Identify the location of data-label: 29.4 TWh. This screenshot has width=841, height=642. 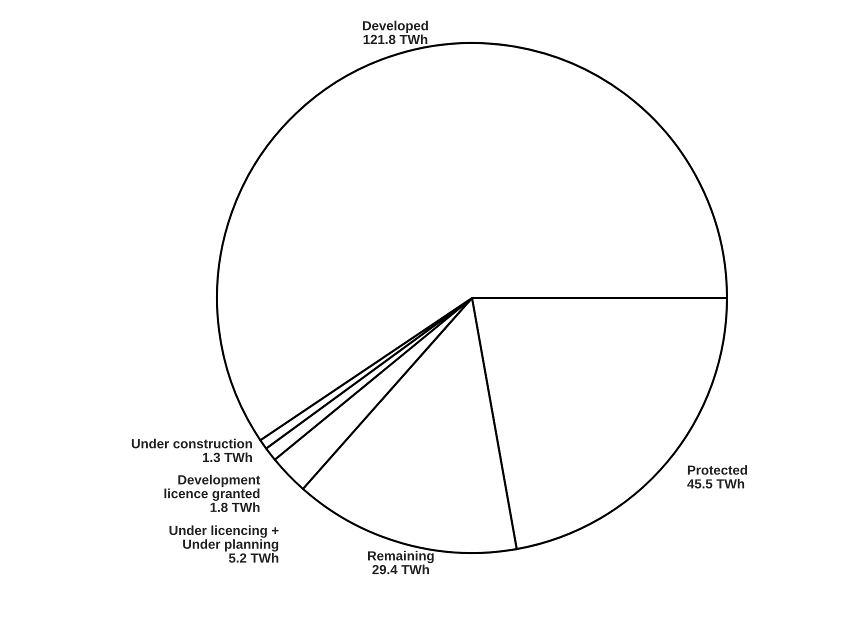
(400, 569).